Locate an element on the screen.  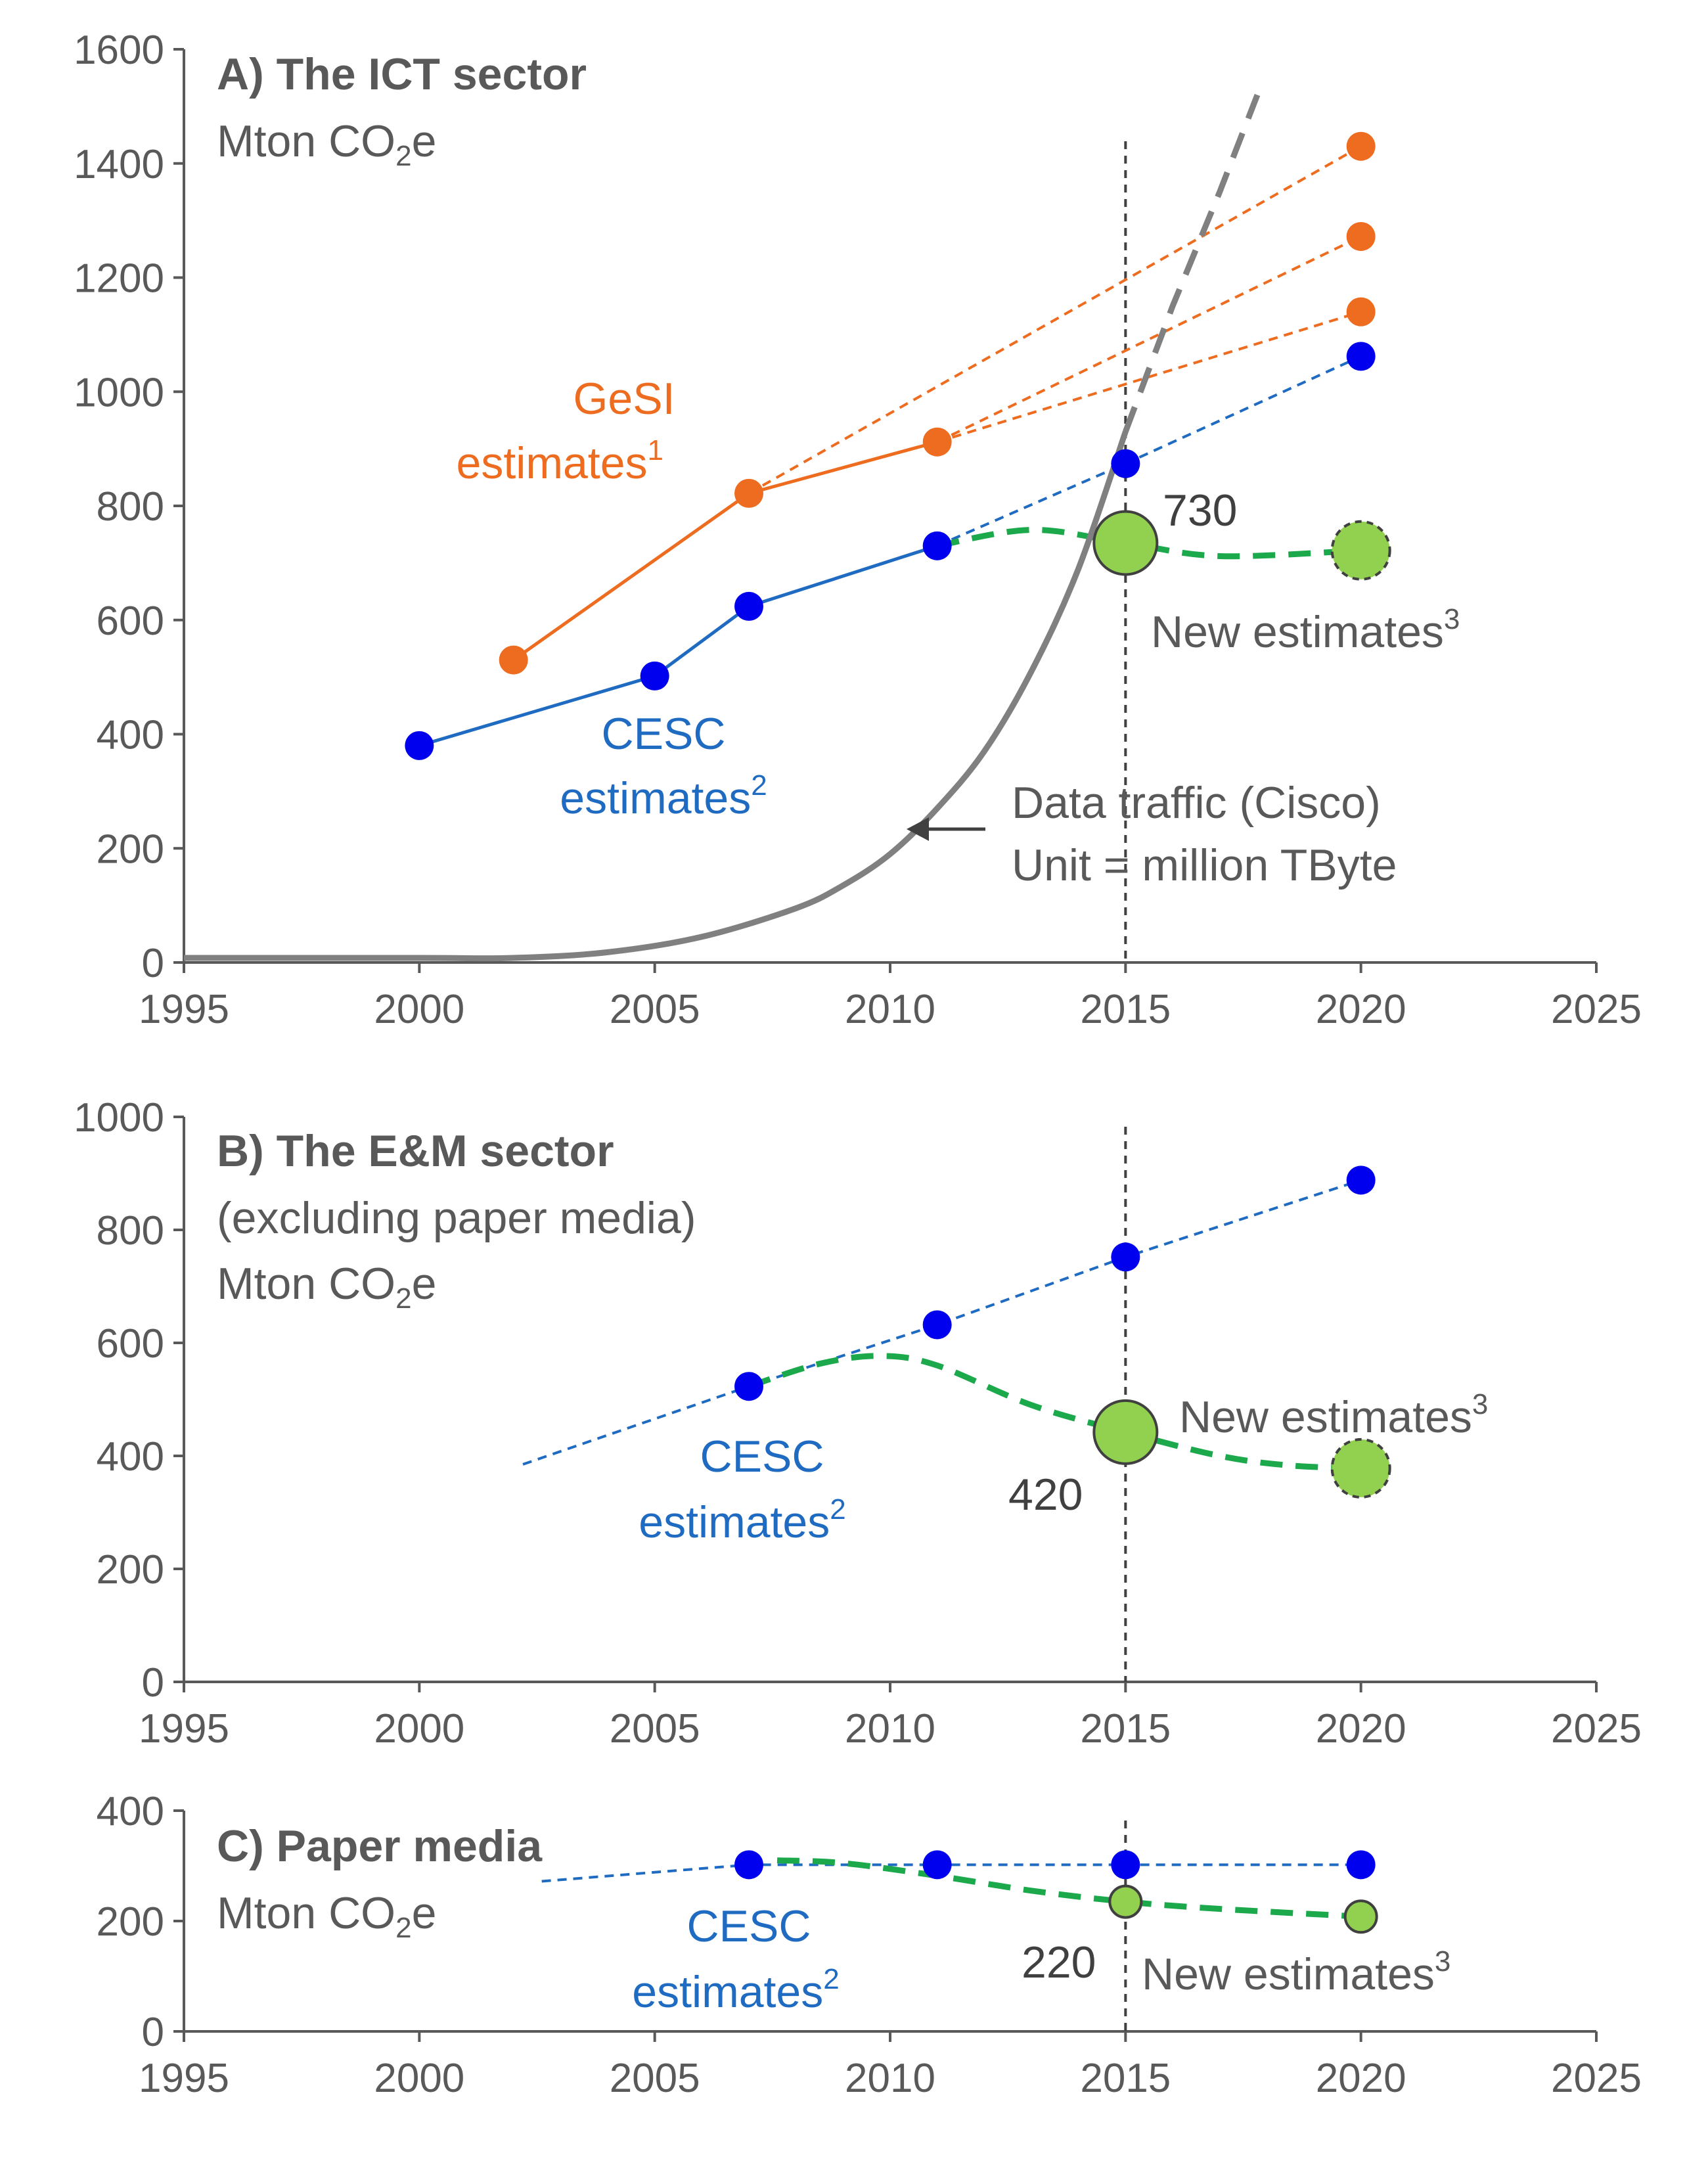
series-orange-dashed is located at coordinates (1055, 320).